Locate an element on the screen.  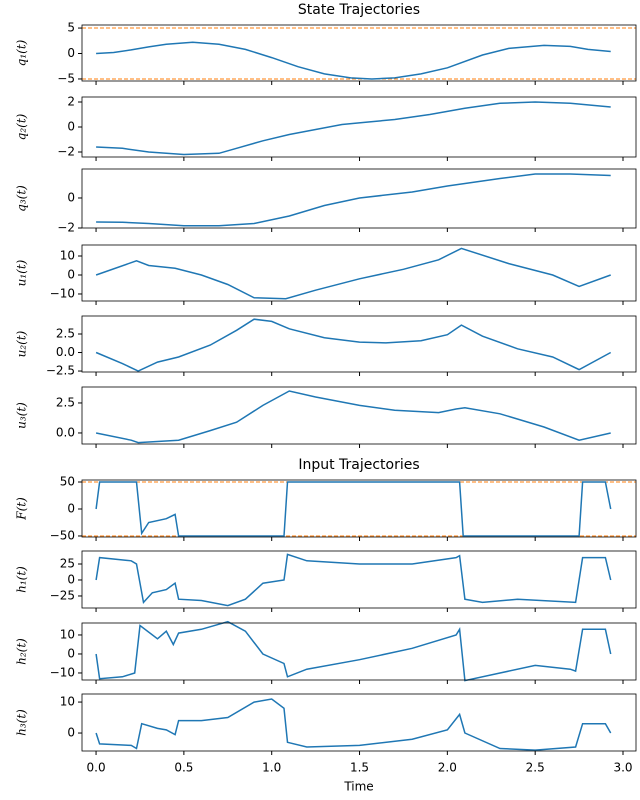
y-tick-label: 50 is located at coordinates (67, 481).